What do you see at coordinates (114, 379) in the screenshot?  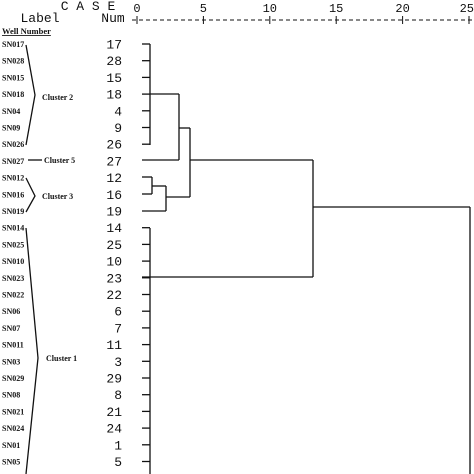 I see `case-number: 29` at bounding box center [114, 379].